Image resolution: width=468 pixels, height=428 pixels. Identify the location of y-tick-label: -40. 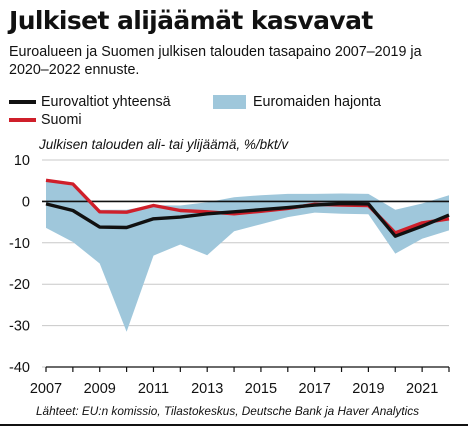
(19, 368).